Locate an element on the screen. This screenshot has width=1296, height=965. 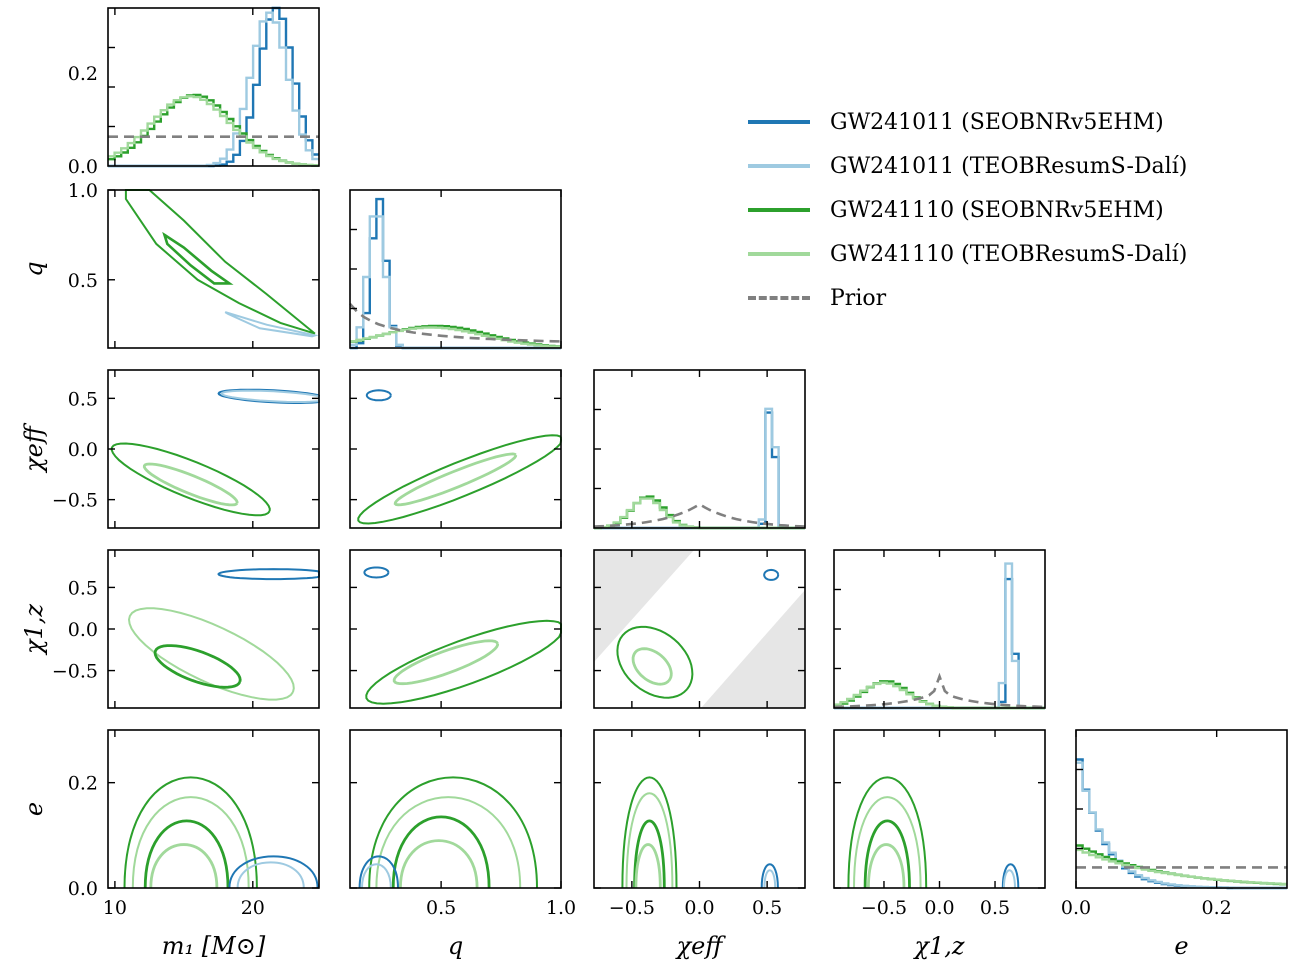
contour-chi1z-chieff-gw241011 is located at coordinates (771, 574).